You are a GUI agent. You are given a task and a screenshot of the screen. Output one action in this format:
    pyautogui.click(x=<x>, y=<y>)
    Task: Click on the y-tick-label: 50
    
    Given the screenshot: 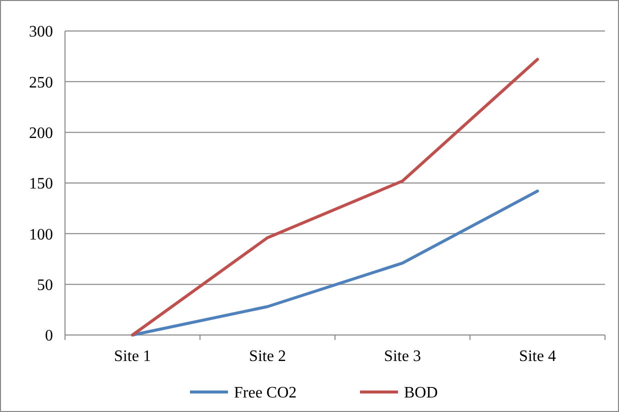 What is the action you would take?
    pyautogui.click(x=45, y=285)
    